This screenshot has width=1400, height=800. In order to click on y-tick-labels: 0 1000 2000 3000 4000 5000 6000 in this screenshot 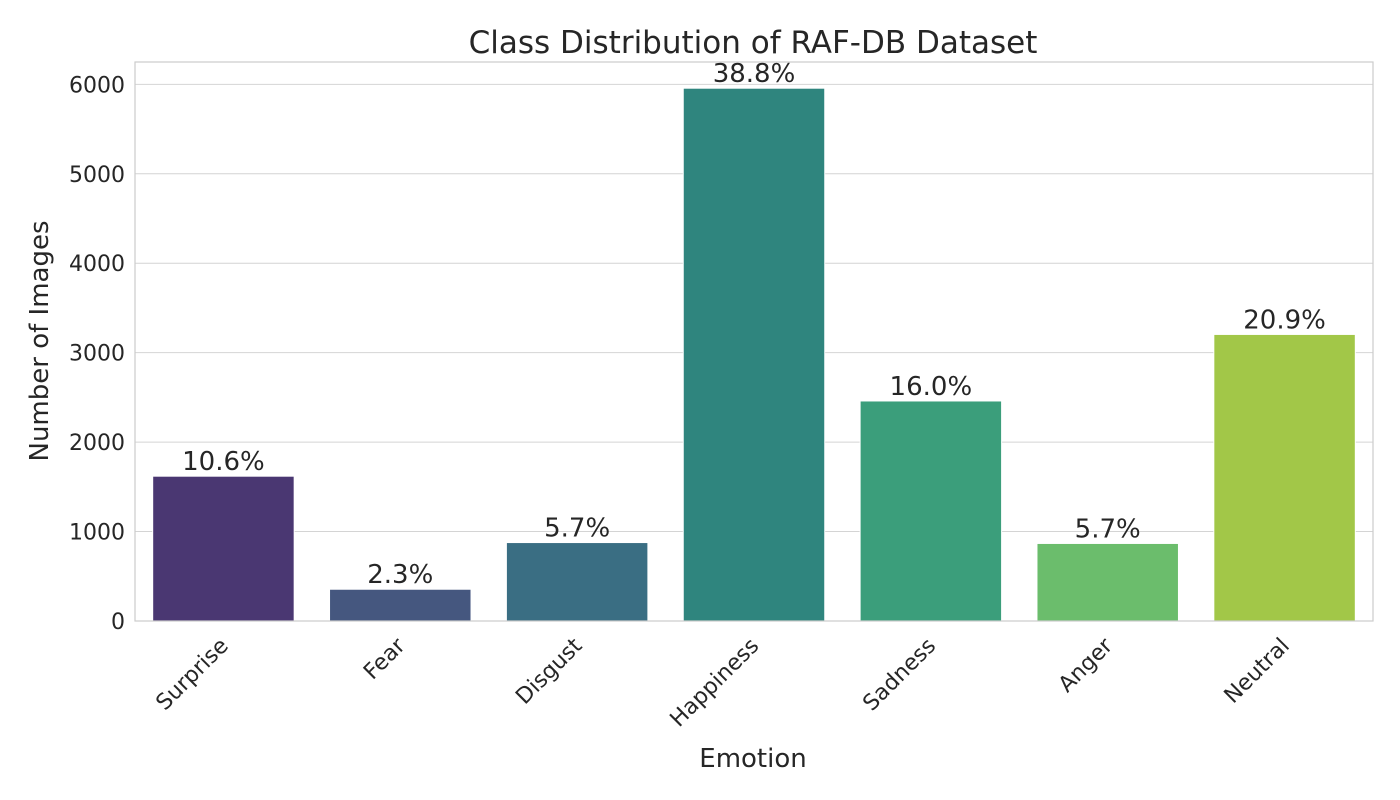, I will do `click(97, 354)`.